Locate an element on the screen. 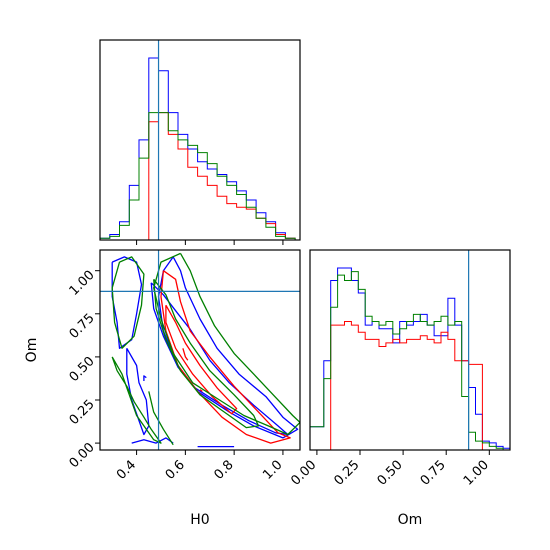 The height and width of the screenshot is (550, 550). contour-x-tick-label-3: 1.0 is located at coordinates (272, 470).